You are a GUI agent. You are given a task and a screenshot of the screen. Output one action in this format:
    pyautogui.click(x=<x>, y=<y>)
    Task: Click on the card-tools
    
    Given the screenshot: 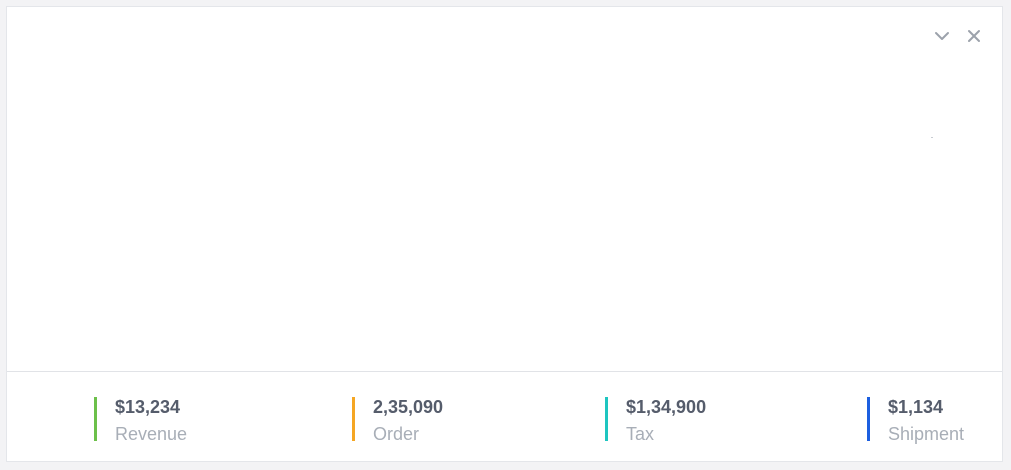 What is the action you would take?
    pyautogui.click(x=958, y=36)
    